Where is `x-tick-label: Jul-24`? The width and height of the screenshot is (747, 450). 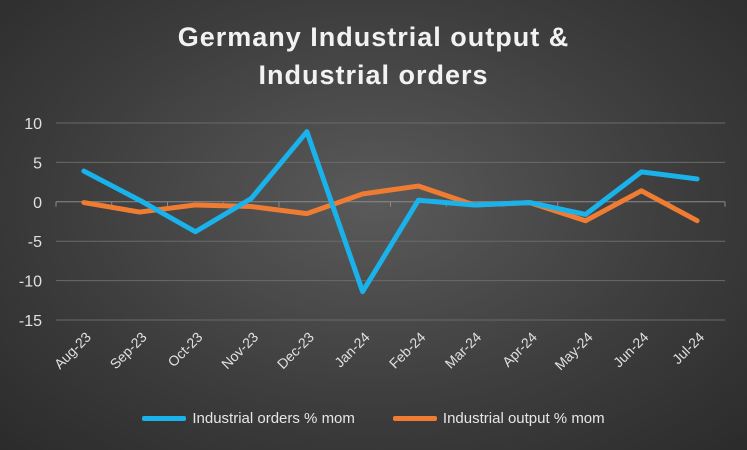 x-tick-label: Jul-24 is located at coordinates (688, 348).